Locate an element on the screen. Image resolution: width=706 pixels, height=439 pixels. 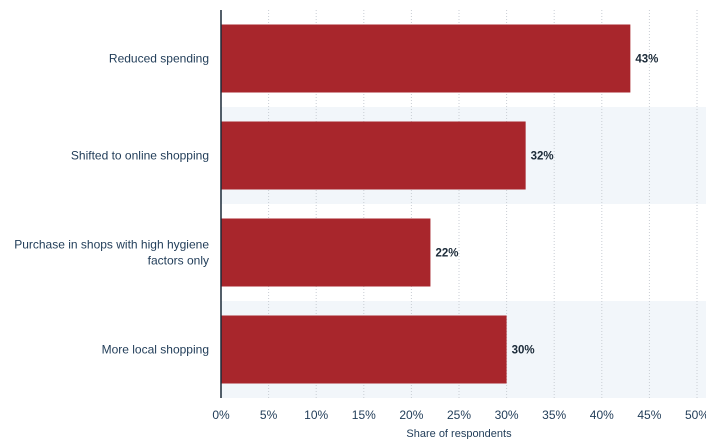
x-tick-label: 15% is located at coordinates (364, 415).